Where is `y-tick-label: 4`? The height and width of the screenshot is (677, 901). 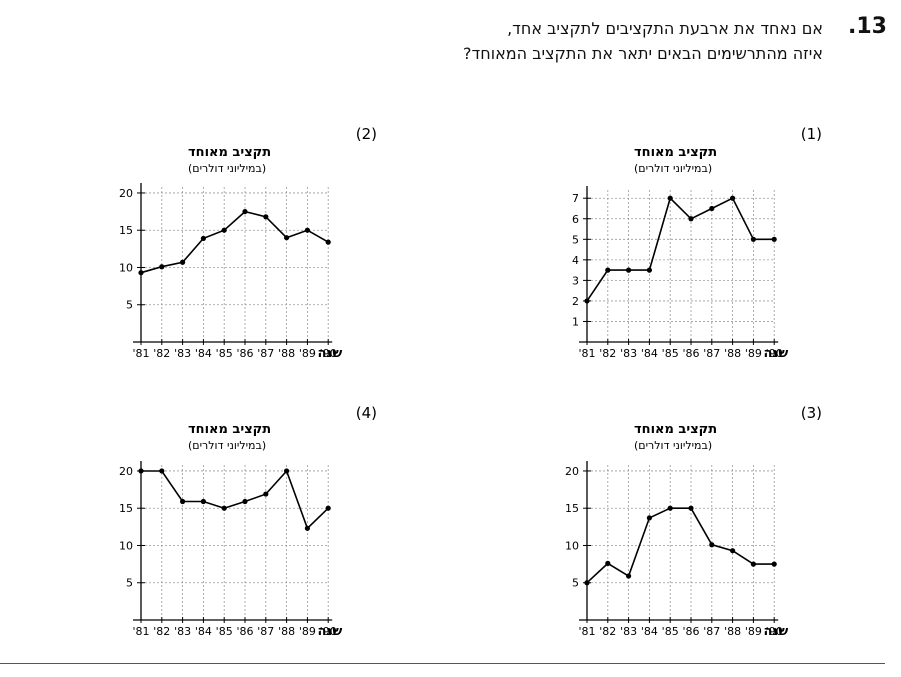
y-tick-label: 4 is located at coordinates (575, 260).